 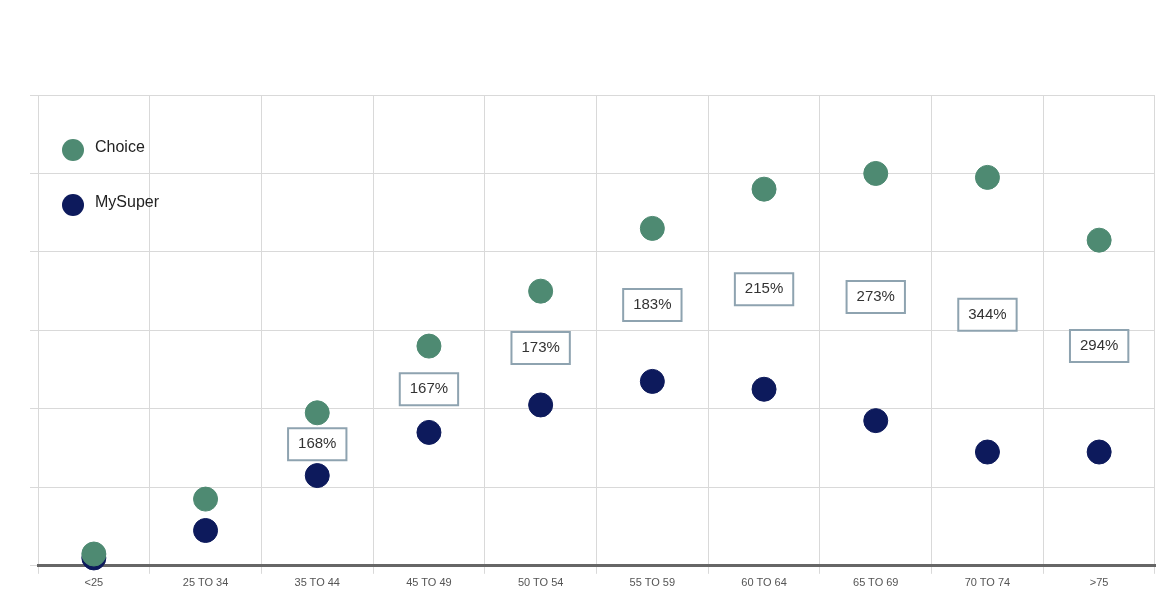 What do you see at coordinates (429, 582) in the screenshot?
I see `x-tick-label: 45 TO 49` at bounding box center [429, 582].